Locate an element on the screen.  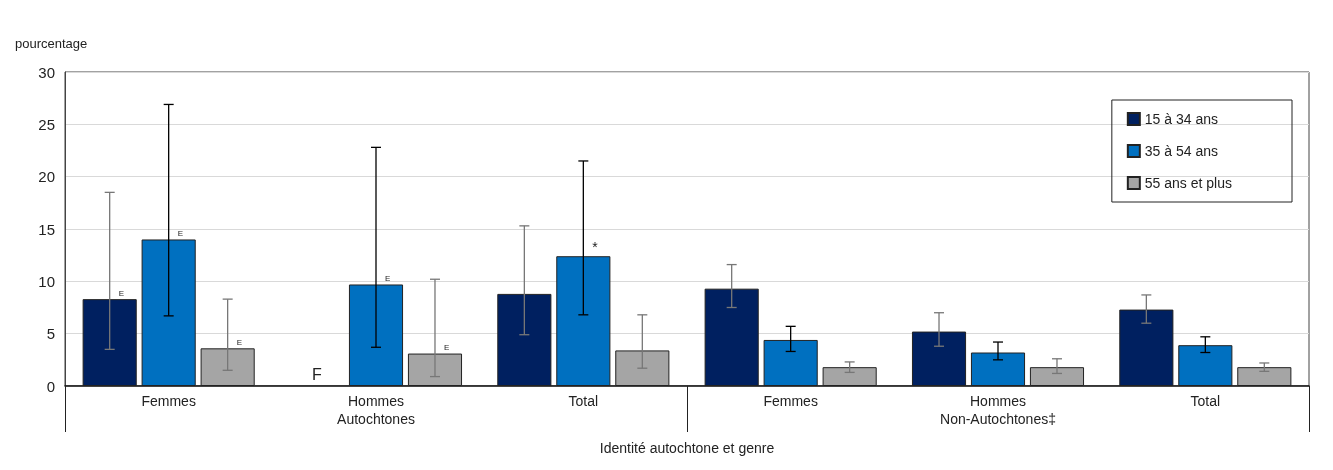
x-axis-title: Identité autochtone et genre is located at coordinates (687, 448).